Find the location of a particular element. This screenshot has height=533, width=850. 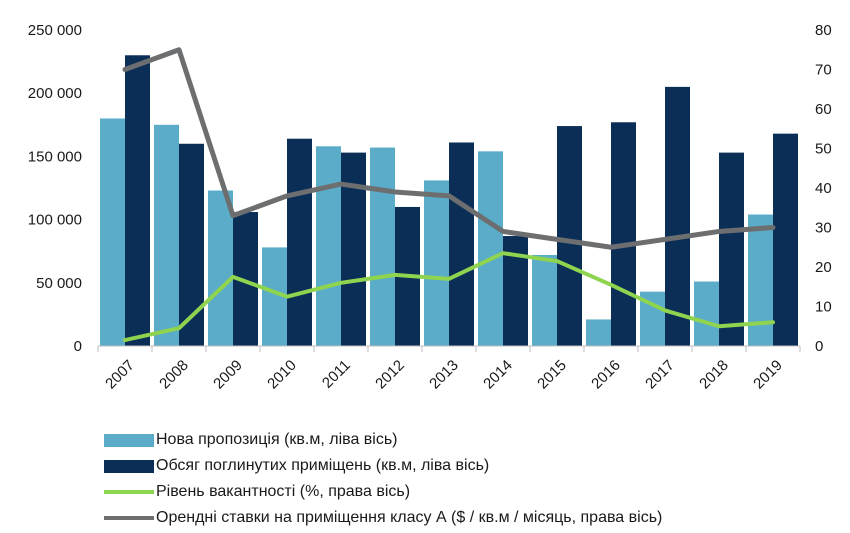

x-tick-label: 2011 is located at coordinates (336, 374).